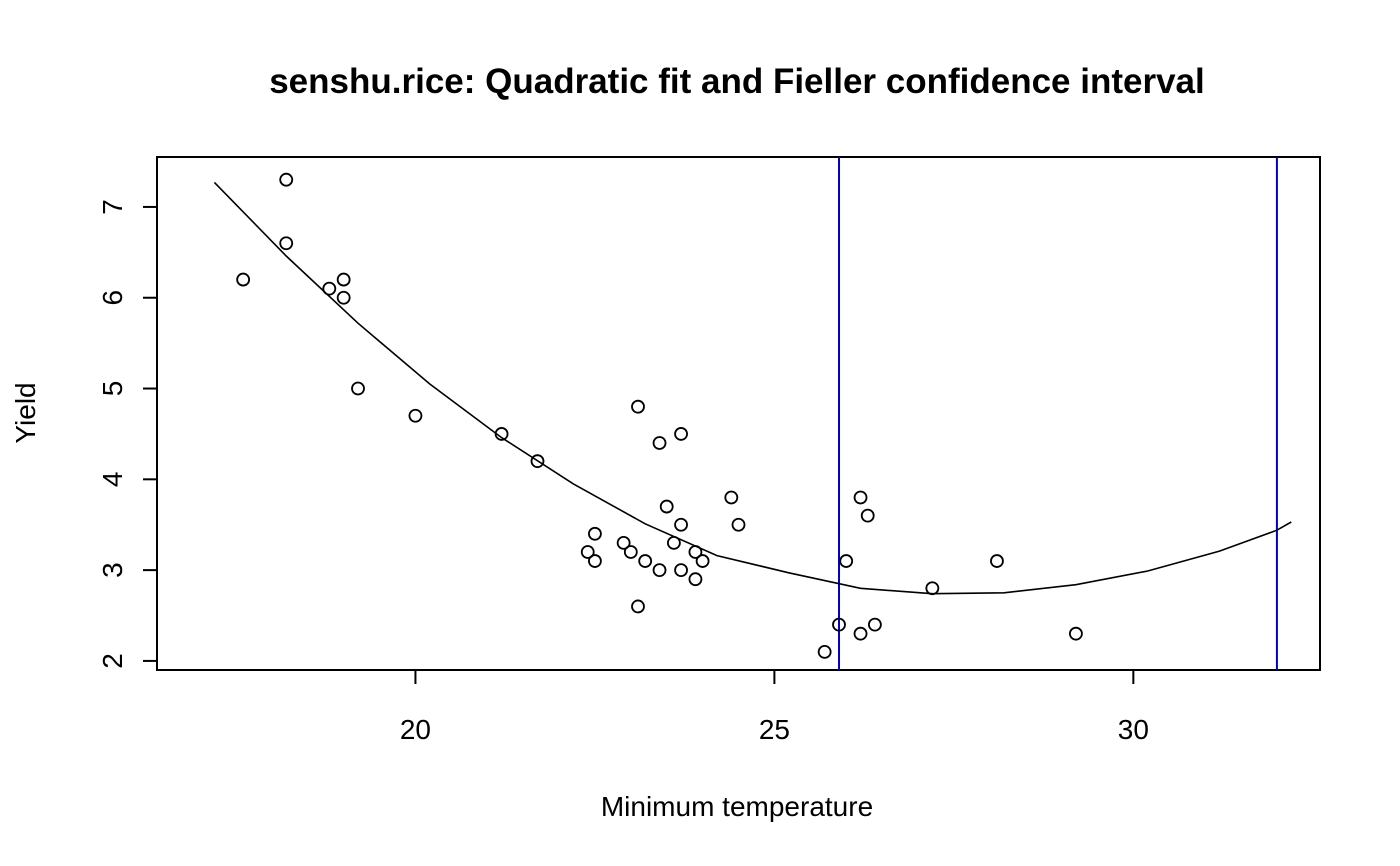  I want to click on y-axis: 2 3 4 5 6 7, so click(127, 434).